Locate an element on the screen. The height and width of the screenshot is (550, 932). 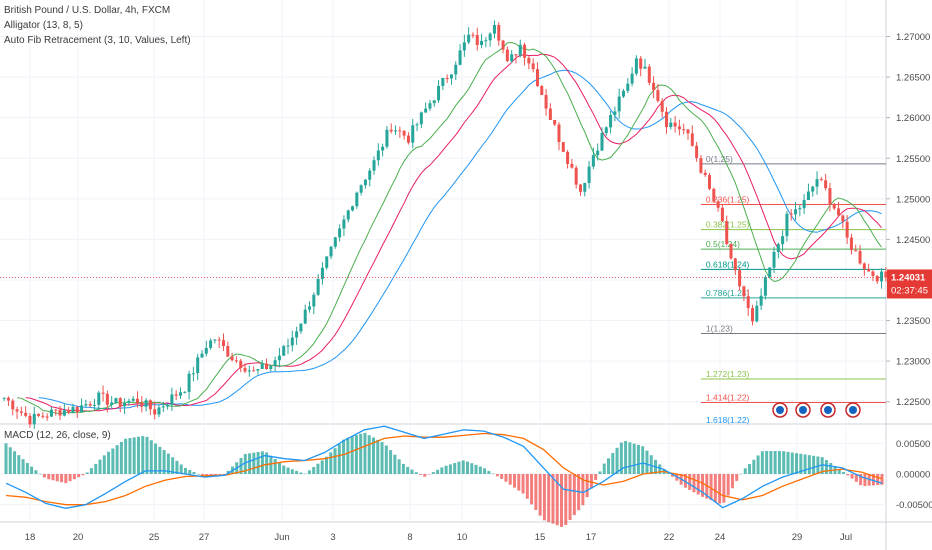
economic-events is located at coordinates (816, 410).